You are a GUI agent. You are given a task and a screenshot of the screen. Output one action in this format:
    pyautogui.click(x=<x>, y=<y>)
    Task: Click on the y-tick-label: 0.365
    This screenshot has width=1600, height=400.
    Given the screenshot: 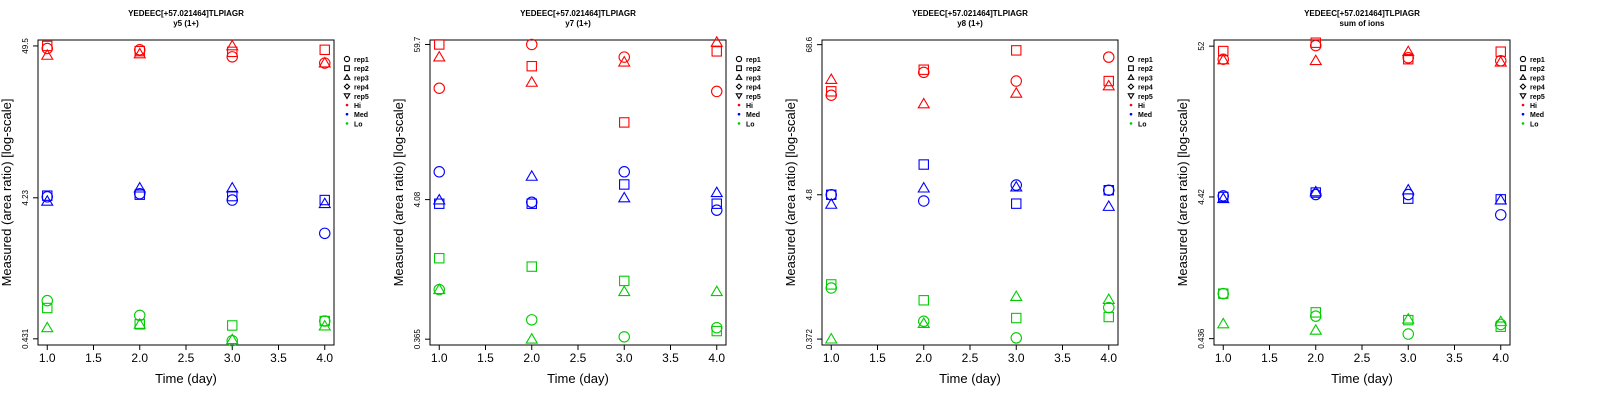 What is the action you would take?
    pyautogui.click(x=417, y=339)
    